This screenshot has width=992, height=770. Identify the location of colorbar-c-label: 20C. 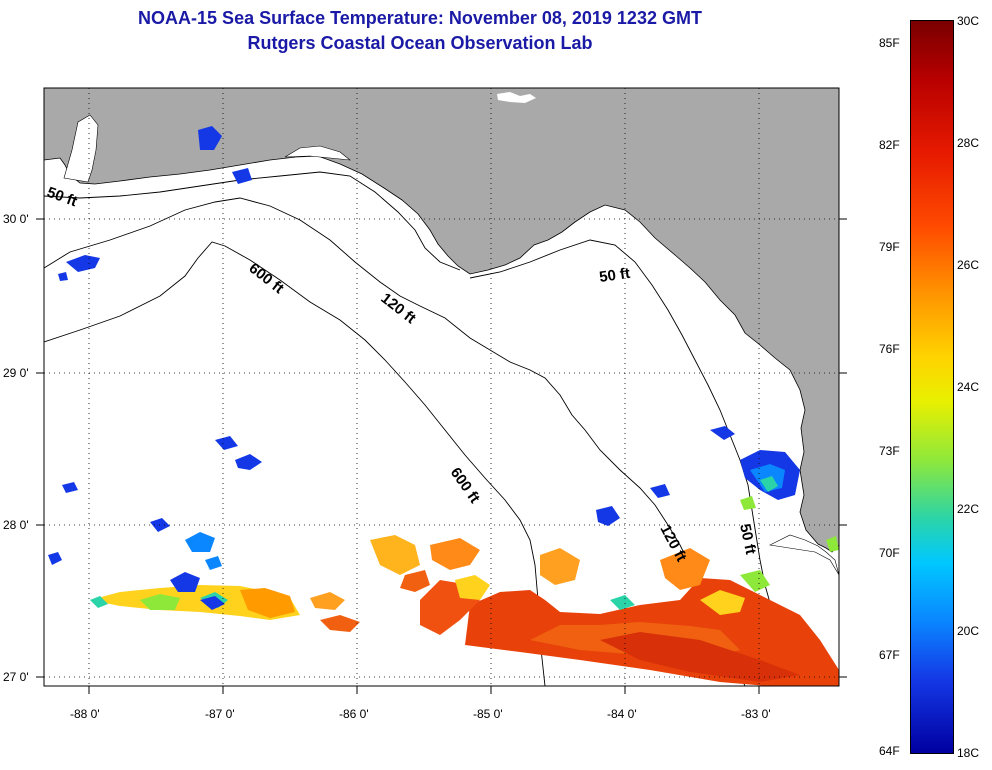
(968, 631).